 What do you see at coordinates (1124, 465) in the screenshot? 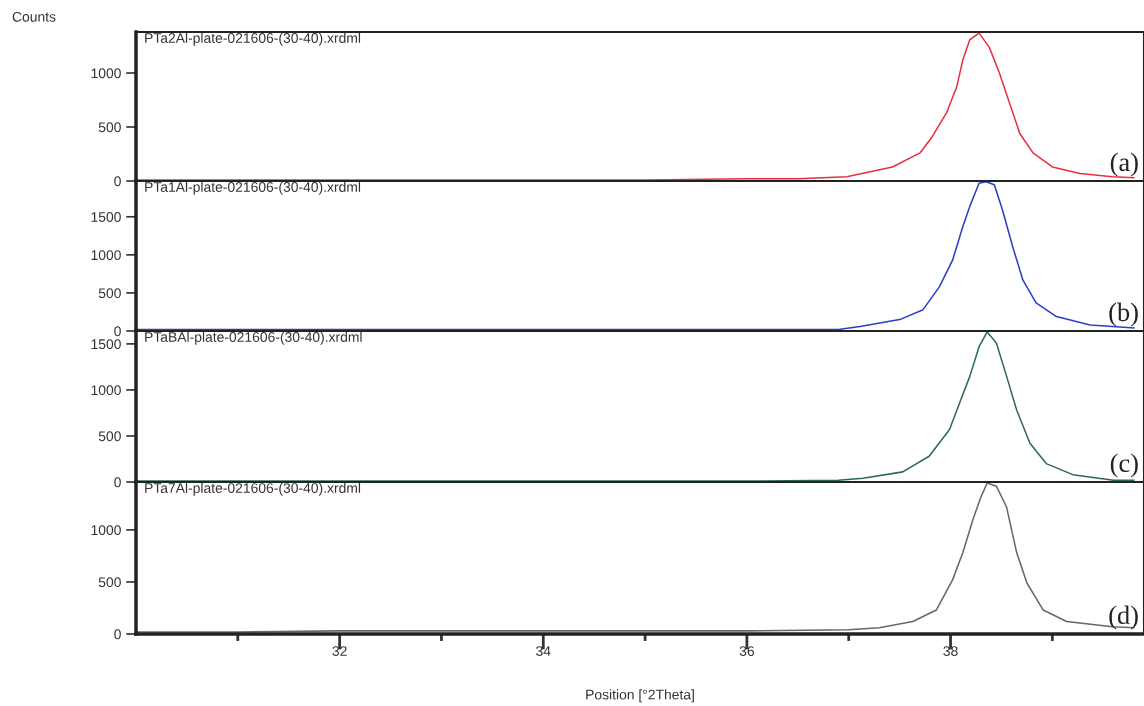
I see `annotation: (c)` at bounding box center [1124, 465].